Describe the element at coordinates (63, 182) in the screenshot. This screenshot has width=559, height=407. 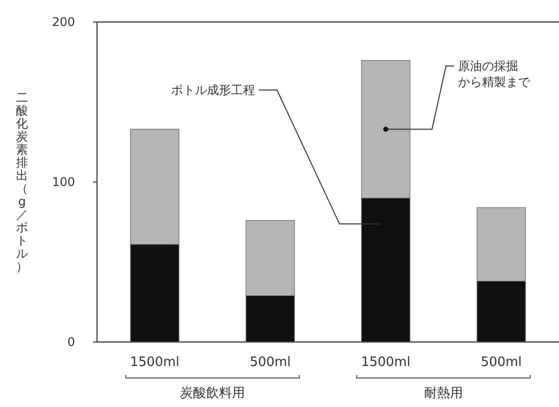
I see `y-tick-label: 100` at that location.